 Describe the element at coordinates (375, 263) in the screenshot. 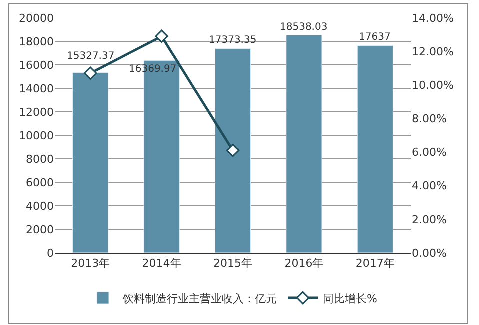

I see `x-tick-label: 2017年` at that location.